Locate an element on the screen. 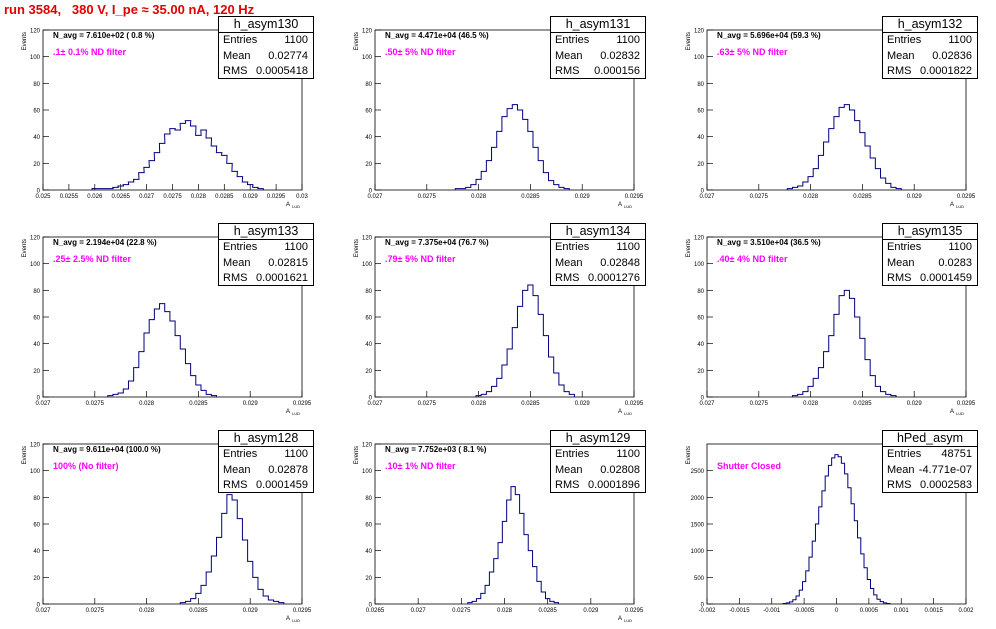 The height and width of the screenshot is (629, 996). stats-row-rms: RMS 0.0001822 is located at coordinates (930, 72).